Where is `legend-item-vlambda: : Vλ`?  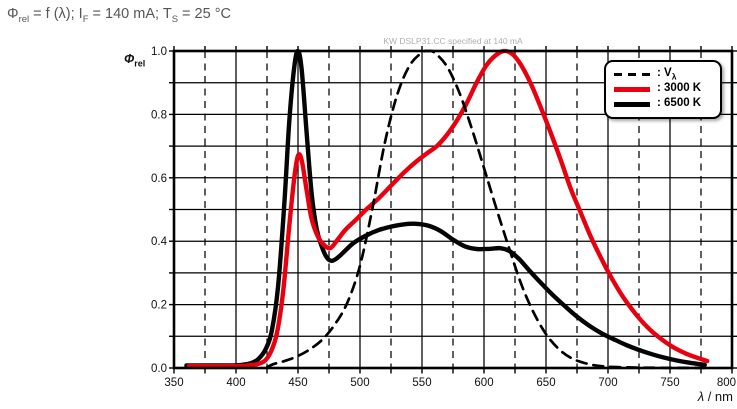 legend-item-vlambda: : Vλ is located at coordinates (663, 74).